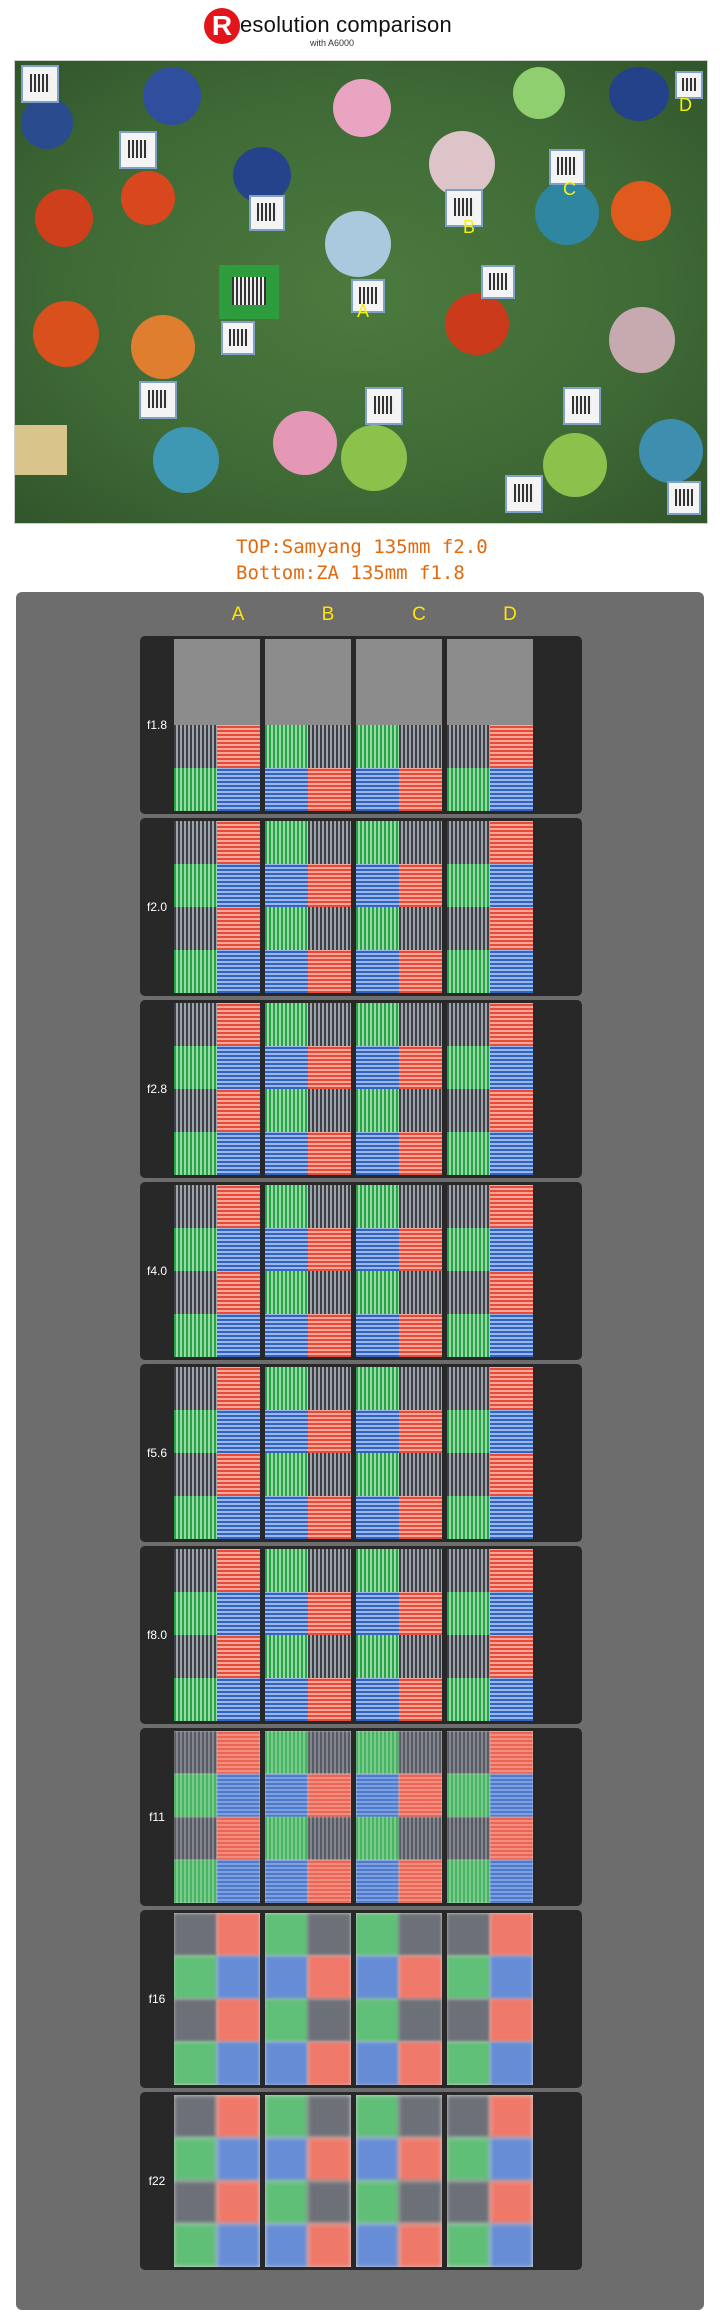  What do you see at coordinates (222, 26) in the screenshot?
I see `logo-r: R` at bounding box center [222, 26].